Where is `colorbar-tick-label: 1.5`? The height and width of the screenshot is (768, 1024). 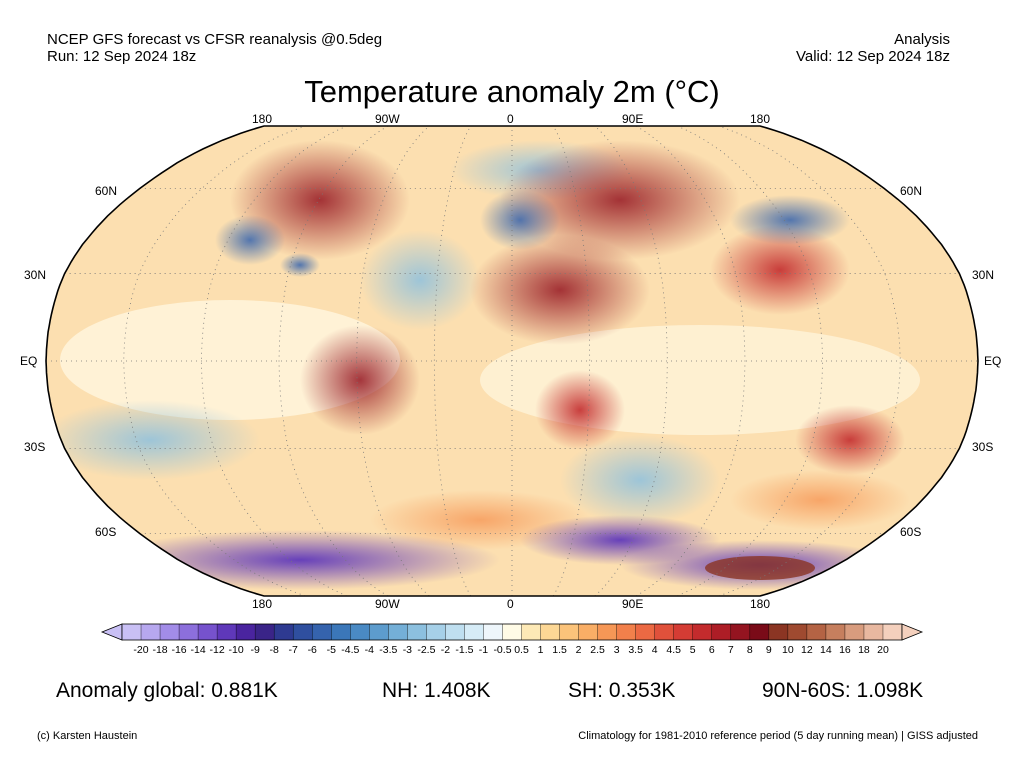
colorbar-tick-label: 1.5 is located at coordinates (559, 650).